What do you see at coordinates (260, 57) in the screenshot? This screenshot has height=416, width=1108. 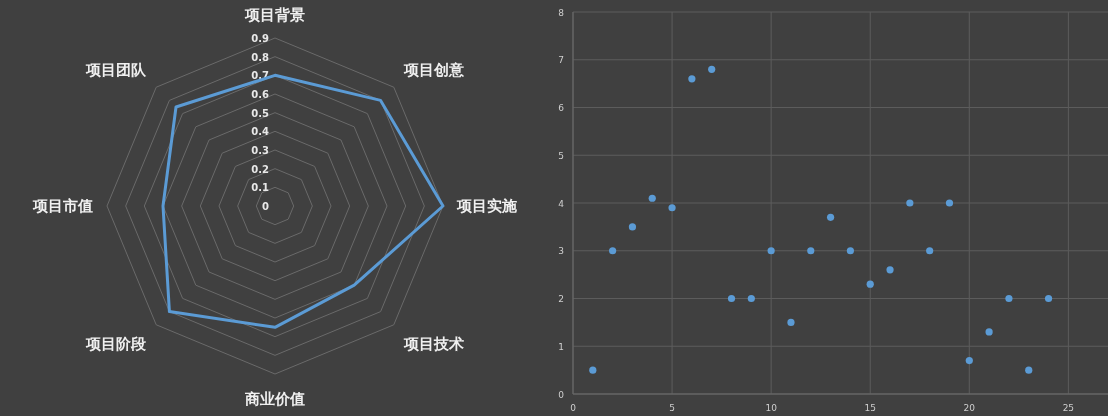 I see `y-tick-label: 0.8` at bounding box center [260, 57].